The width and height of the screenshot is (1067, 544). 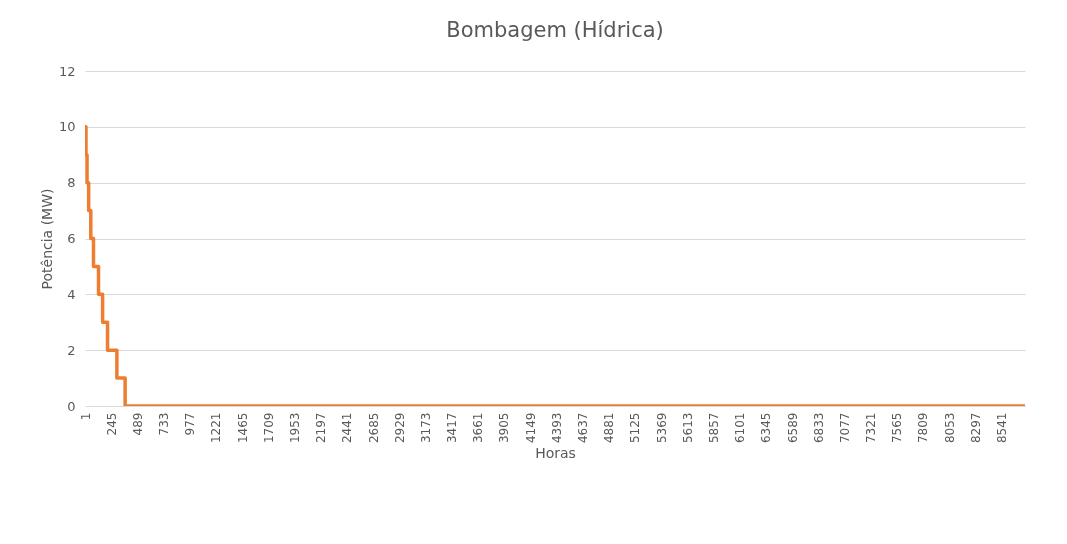 What do you see at coordinates (67, 71) in the screenshot?
I see `y-tick-label: 12` at bounding box center [67, 71].